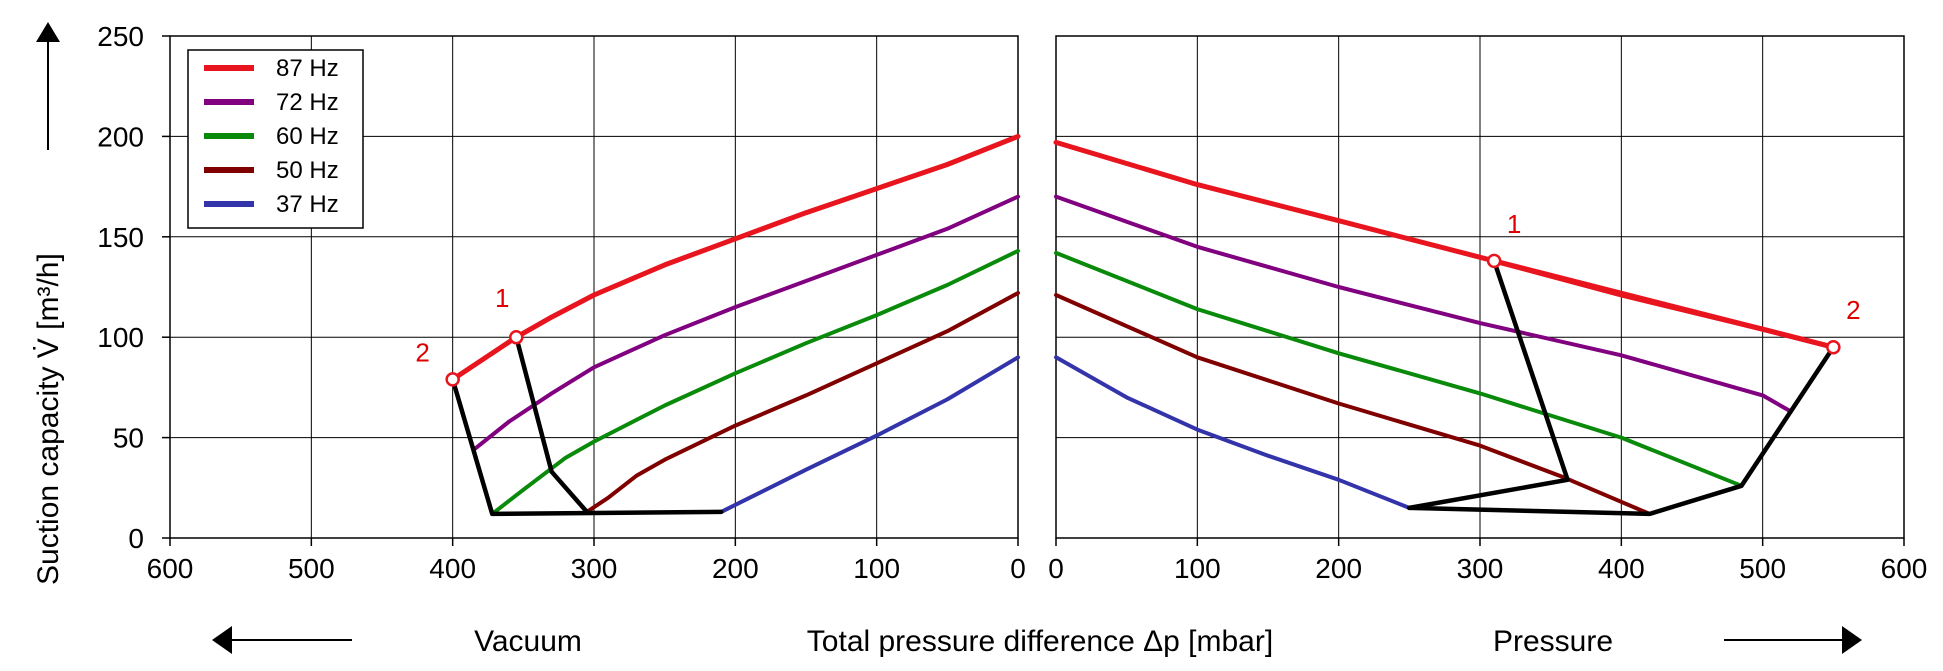  What do you see at coordinates (307, 68) in the screenshot?
I see `legend-entry-87hz: 87 Hz` at bounding box center [307, 68].